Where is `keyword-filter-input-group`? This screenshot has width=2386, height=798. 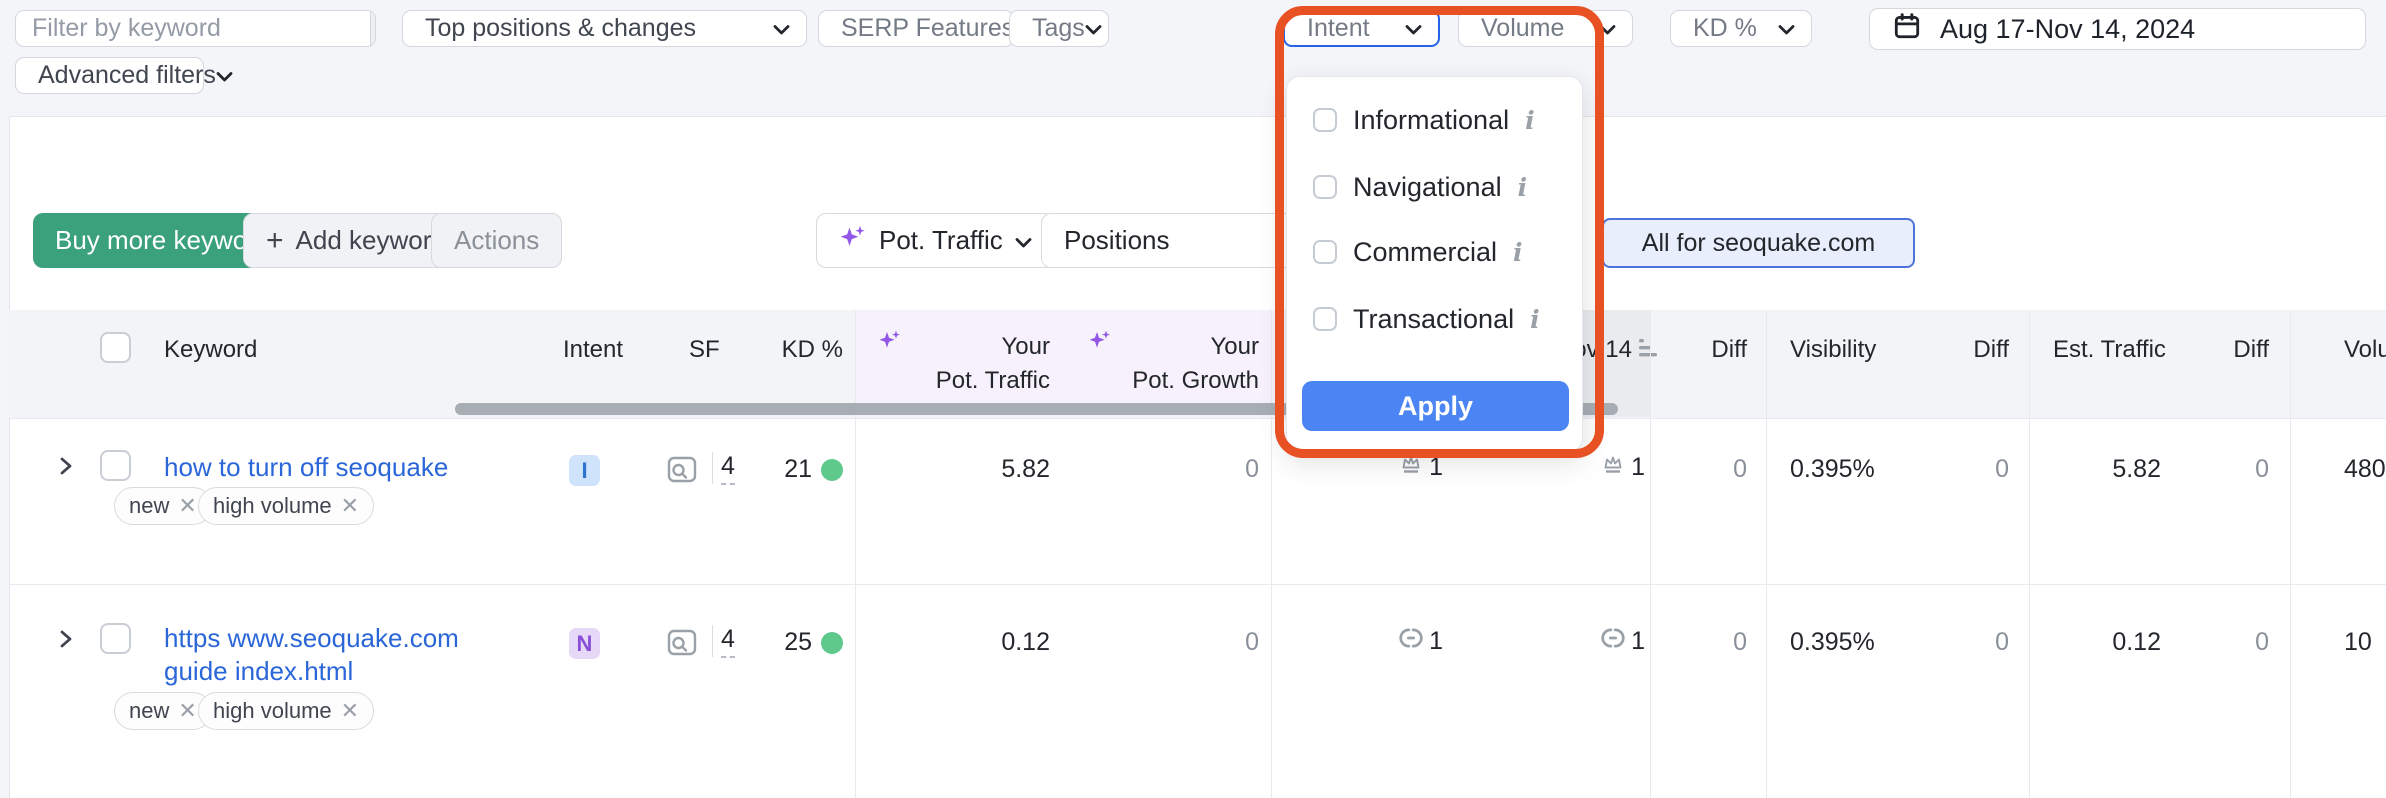 keyword-filter-input-group is located at coordinates (195, 28).